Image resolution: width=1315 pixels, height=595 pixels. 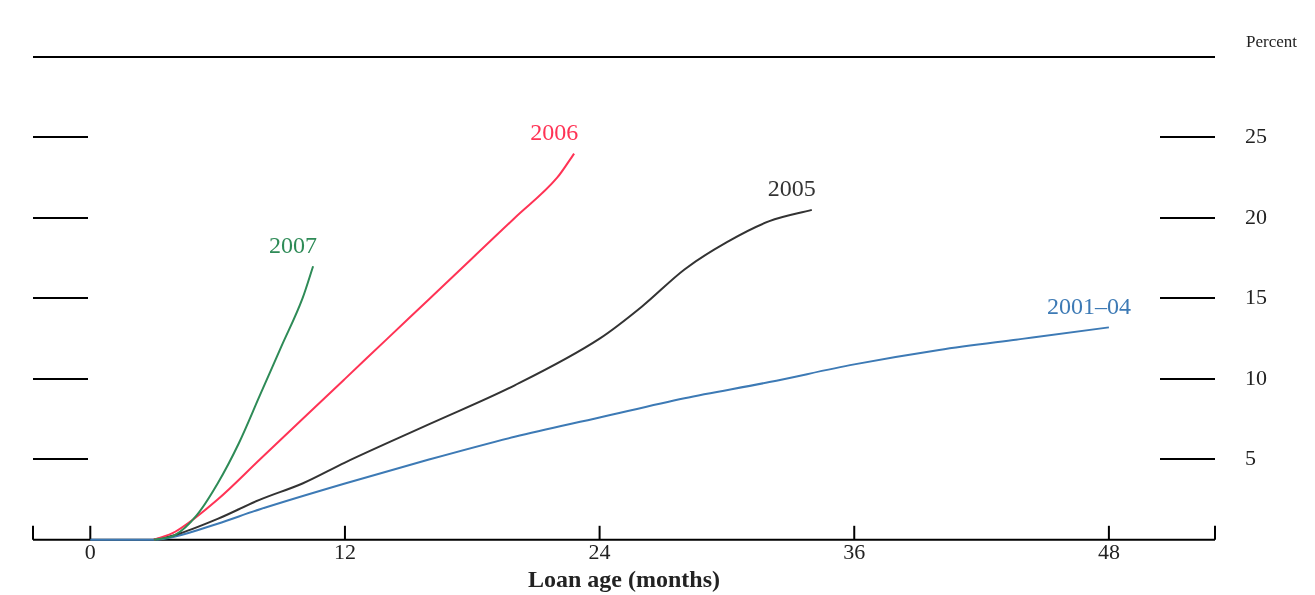 I want to click on line-series, so click(x=233, y=403).